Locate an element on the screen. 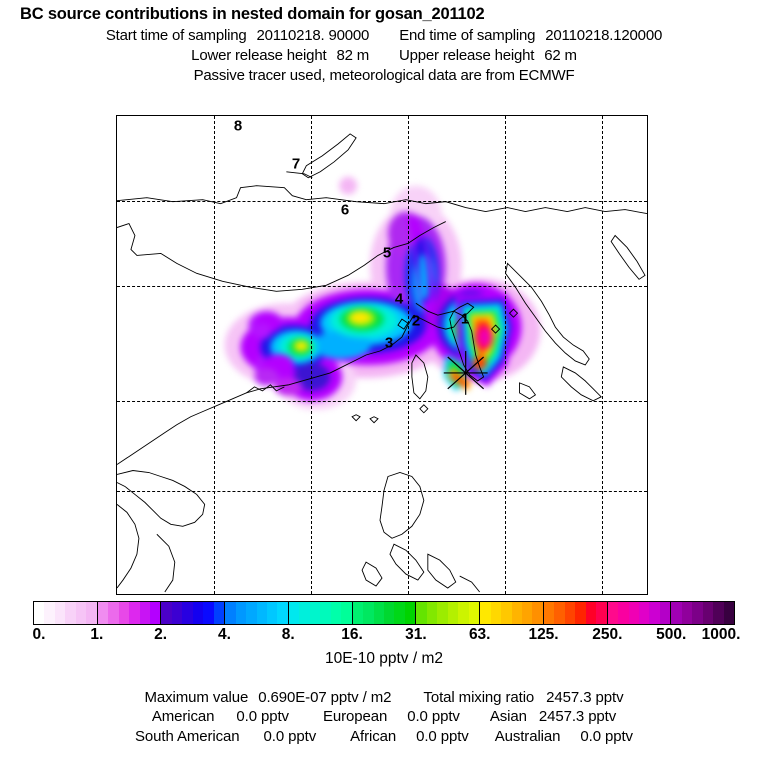  end-time-label: End time of sampling is located at coordinates (467, 35).